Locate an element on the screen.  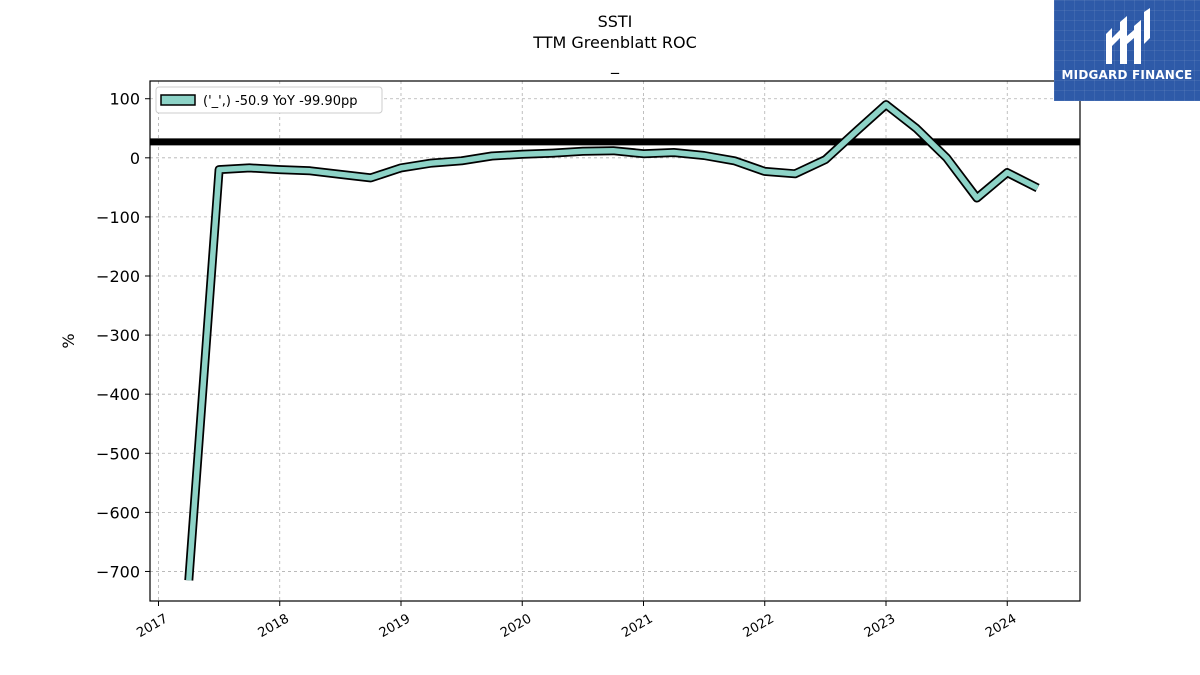
y-tick-label: −400 is located at coordinates (118, 394).